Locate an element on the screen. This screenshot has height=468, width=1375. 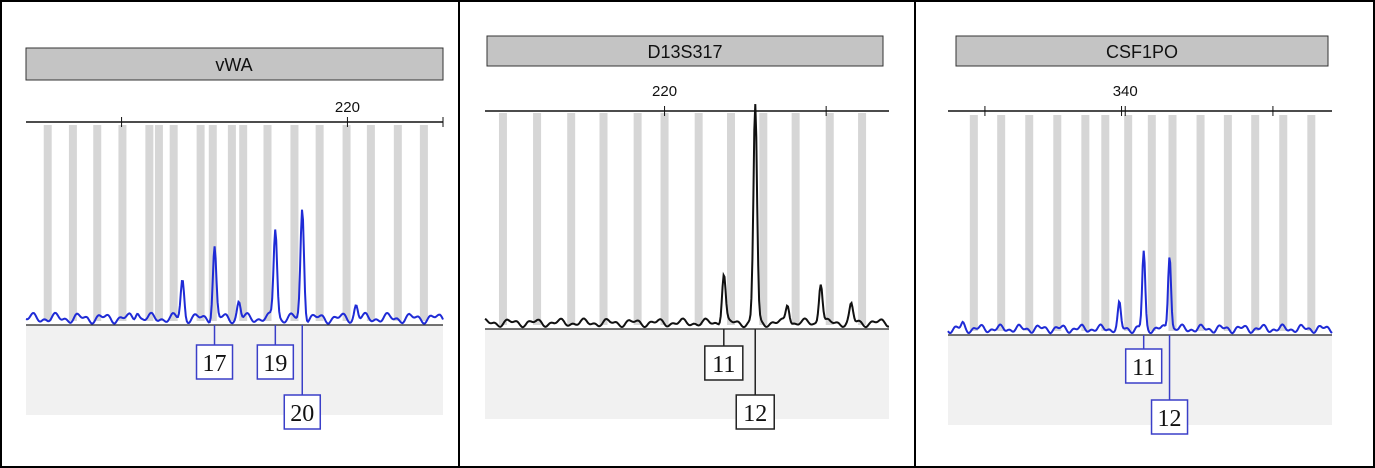
tick-label: 340 is located at coordinates (1125, 91).